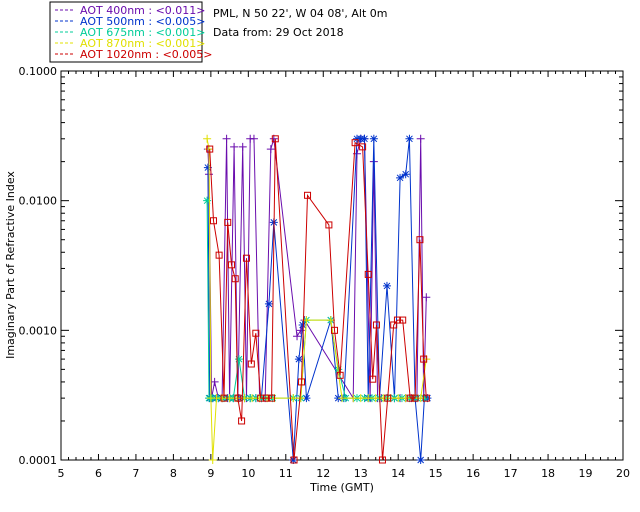 The width and height of the screenshot is (640, 512). What do you see at coordinates (341, 487) in the screenshot?
I see `x-axis-label: Time (GMT)` at bounding box center [341, 487].